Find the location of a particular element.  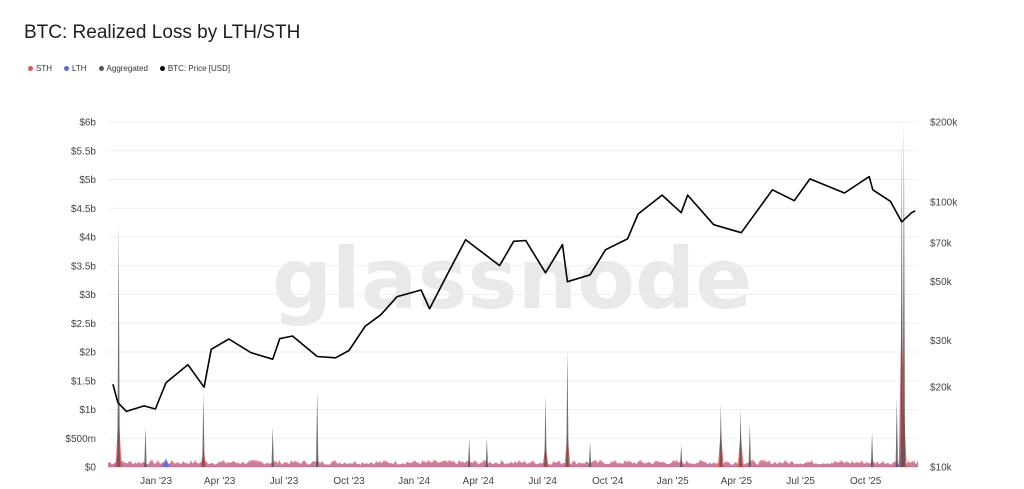

legend-item-sth: STH is located at coordinates (40, 68).